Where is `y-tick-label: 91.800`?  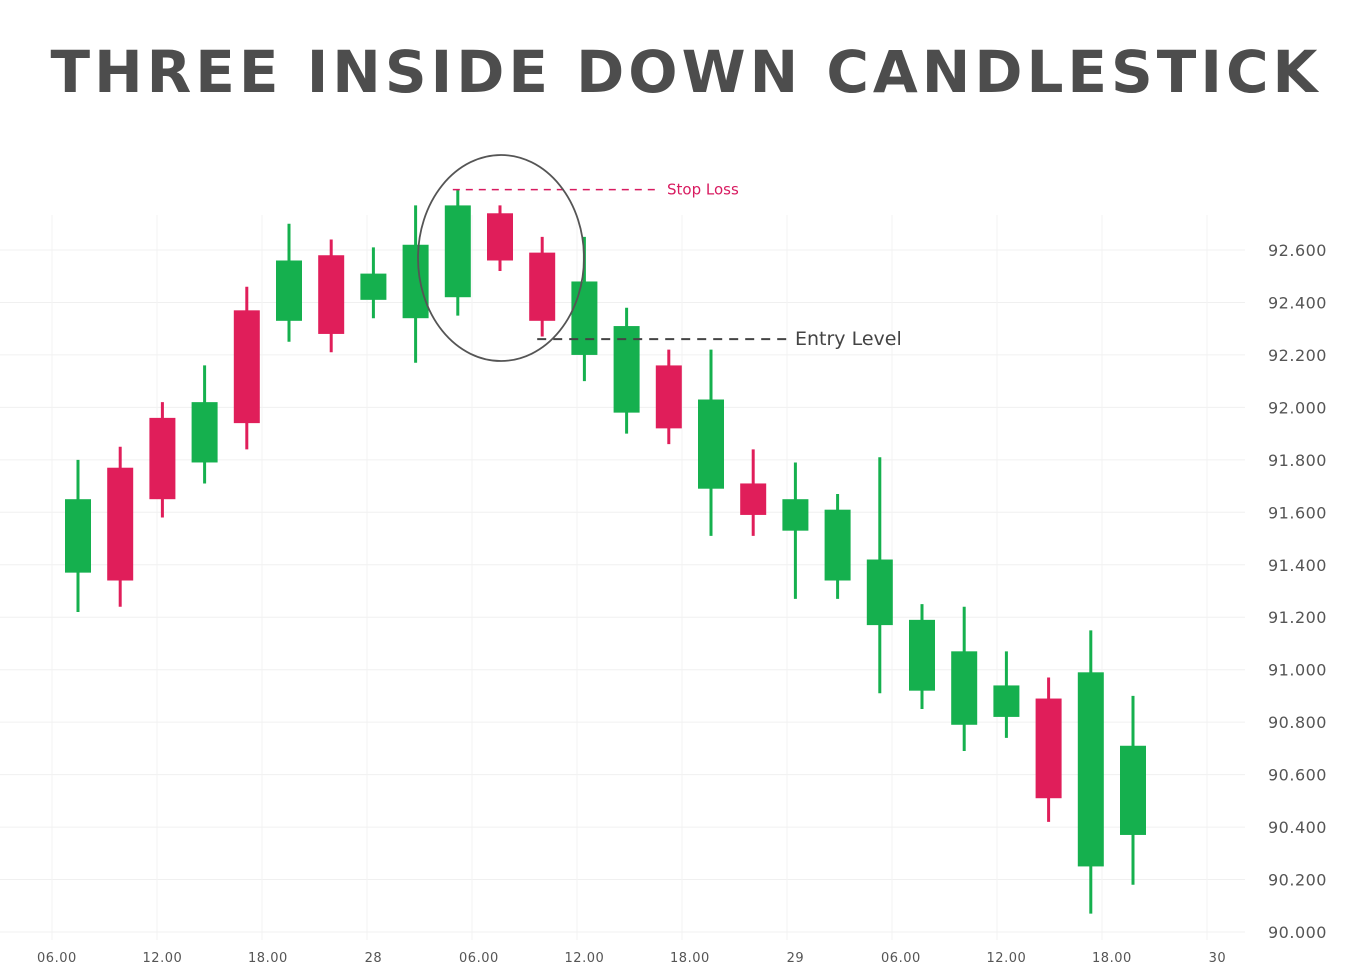
y-tick-label: 91.800 is located at coordinates (1297, 460).